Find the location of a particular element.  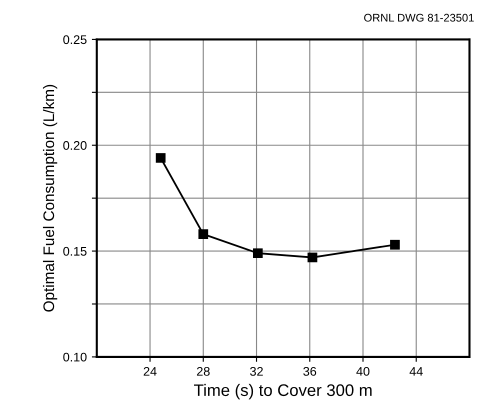

y-tick-label: 0.15 is located at coordinates (75, 251).